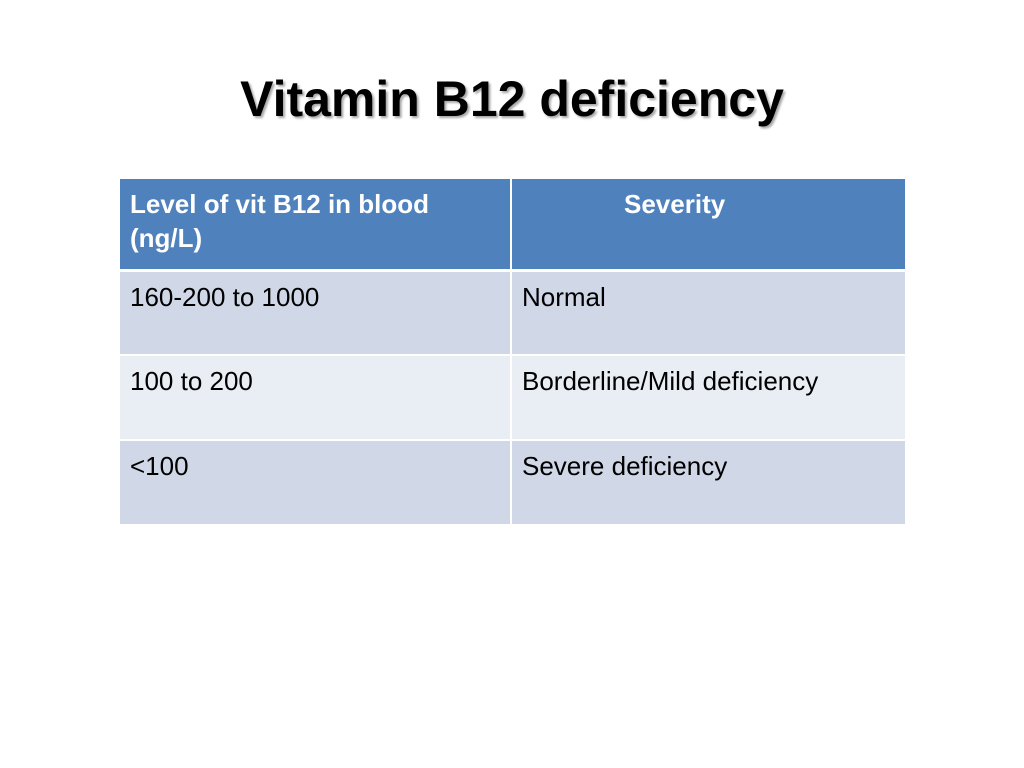 The height and width of the screenshot is (768, 1024). What do you see at coordinates (708, 483) in the screenshot?
I see `cell-severity: Severe deficiency` at bounding box center [708, 483].